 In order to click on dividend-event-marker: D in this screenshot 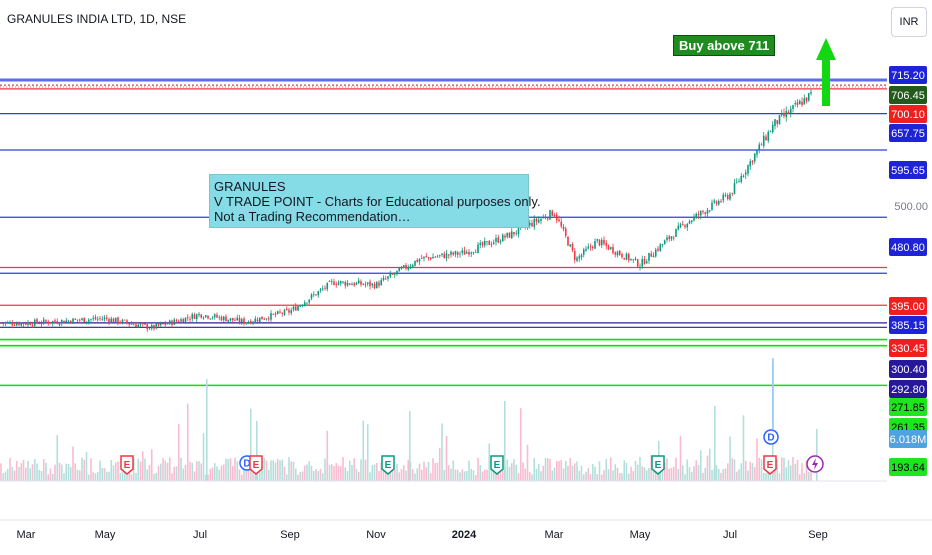, I will do `click(771, 437)`.